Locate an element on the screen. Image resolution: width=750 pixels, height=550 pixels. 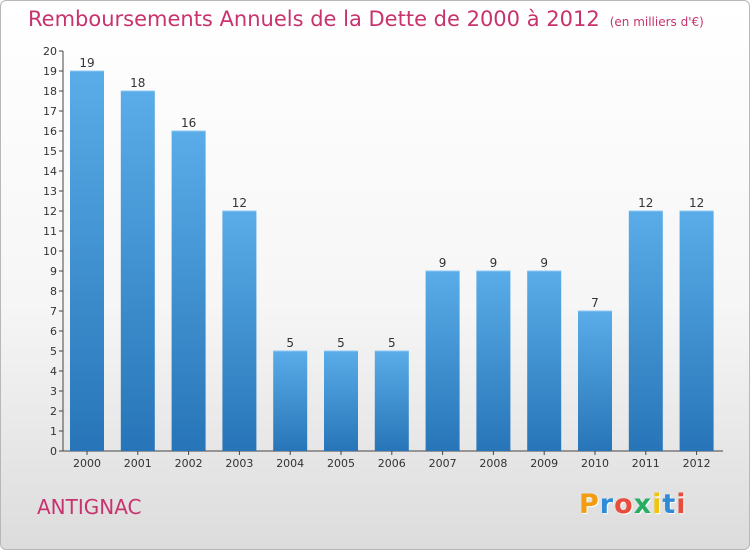
y-tick-label: 3 is located at coordinates (53, 391).